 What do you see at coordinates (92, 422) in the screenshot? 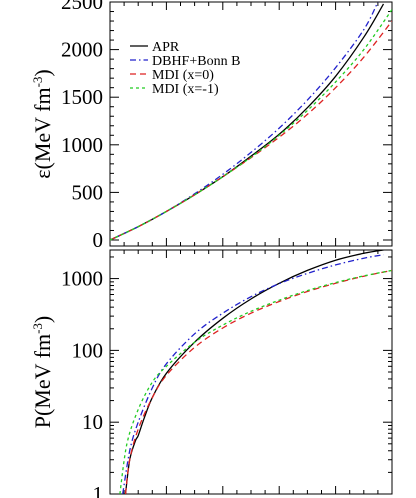
I see `y-tick-label: 10` at bounding box center [92, 422].